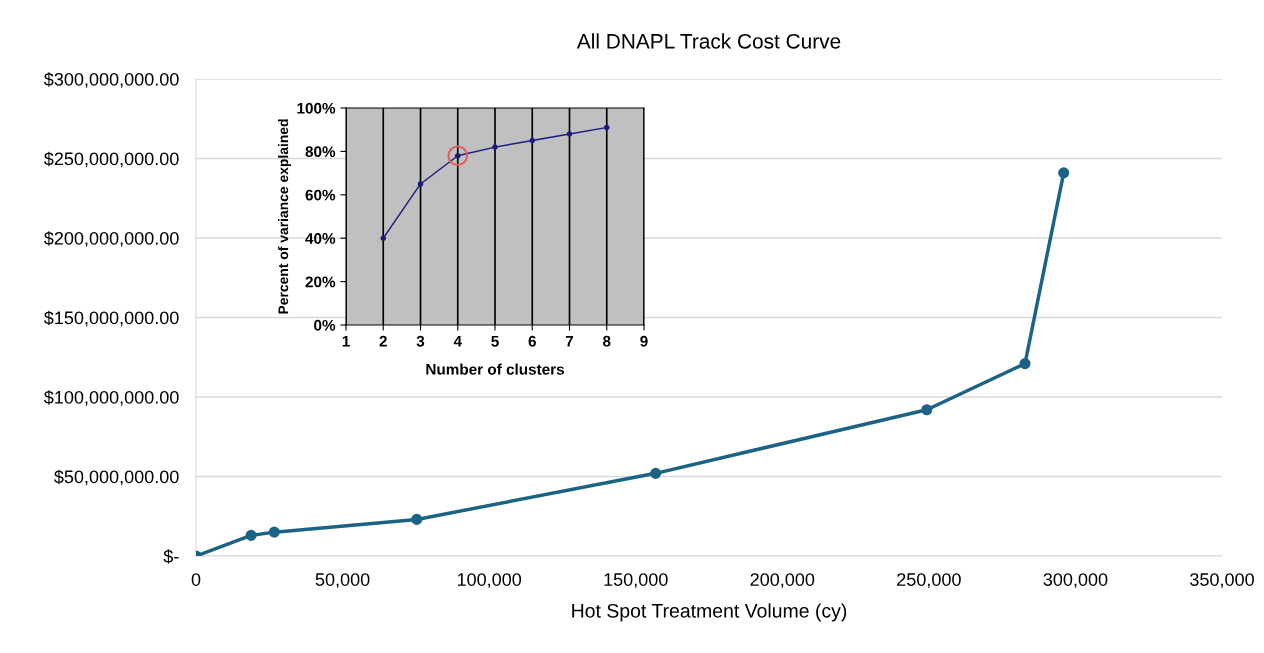  What do you see at coordinates (636, 581) in the screenshot?
I see `x-tick-label: 150,000` at bounding box center [636, 581].